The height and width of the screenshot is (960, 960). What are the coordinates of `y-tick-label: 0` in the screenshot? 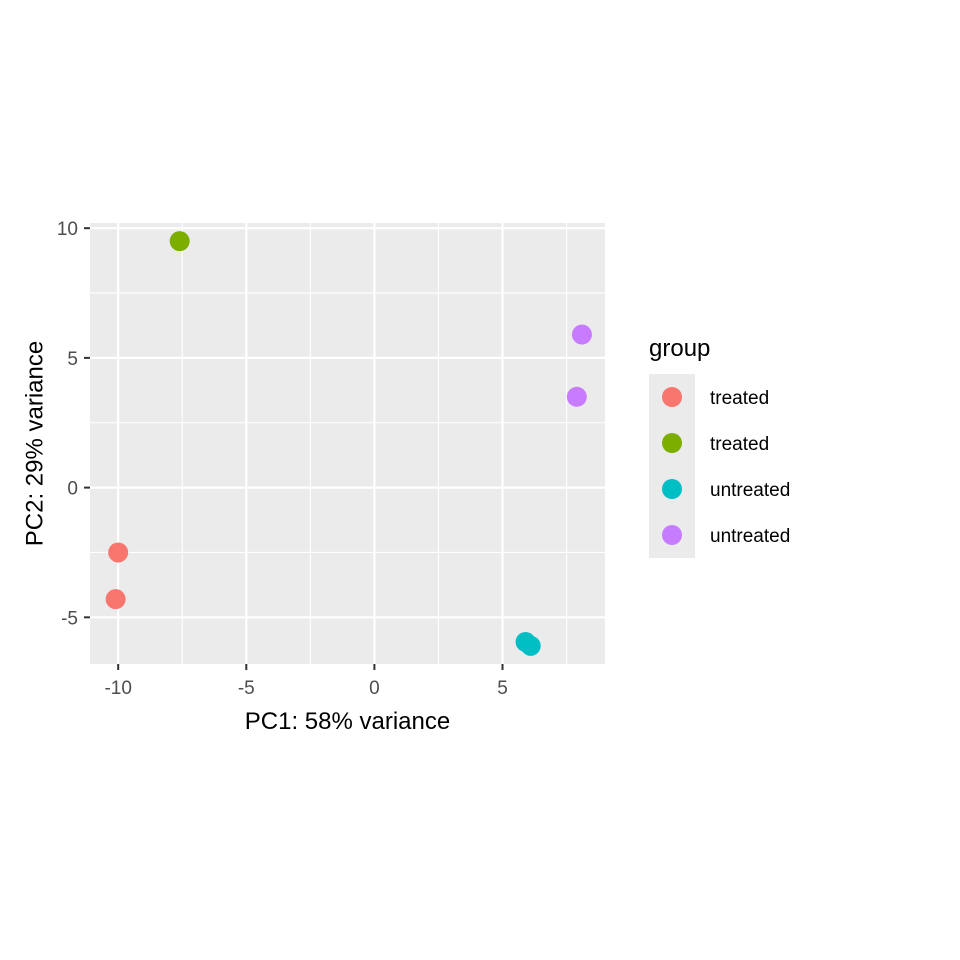 It's located at (72, 489).